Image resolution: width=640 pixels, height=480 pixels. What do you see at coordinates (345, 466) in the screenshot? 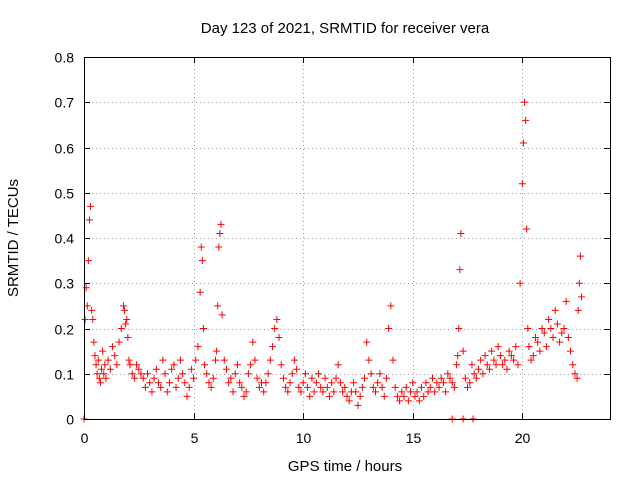
I see `x-axis-label: GPS time / hours` at bounding box center [345, 466].